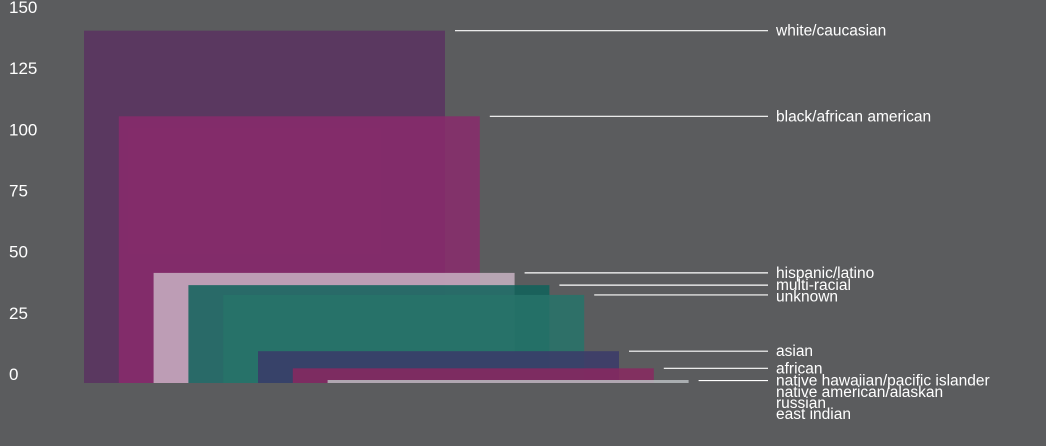  I want to click on y-axis: 0 25 50 75 100 125 150, so click(23, 192).